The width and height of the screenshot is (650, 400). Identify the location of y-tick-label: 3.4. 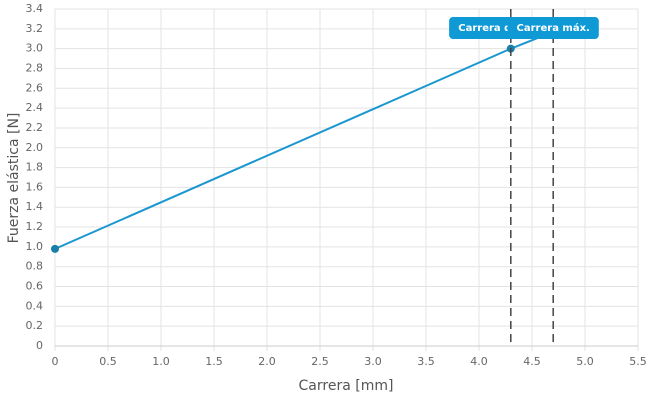
(35, 8).